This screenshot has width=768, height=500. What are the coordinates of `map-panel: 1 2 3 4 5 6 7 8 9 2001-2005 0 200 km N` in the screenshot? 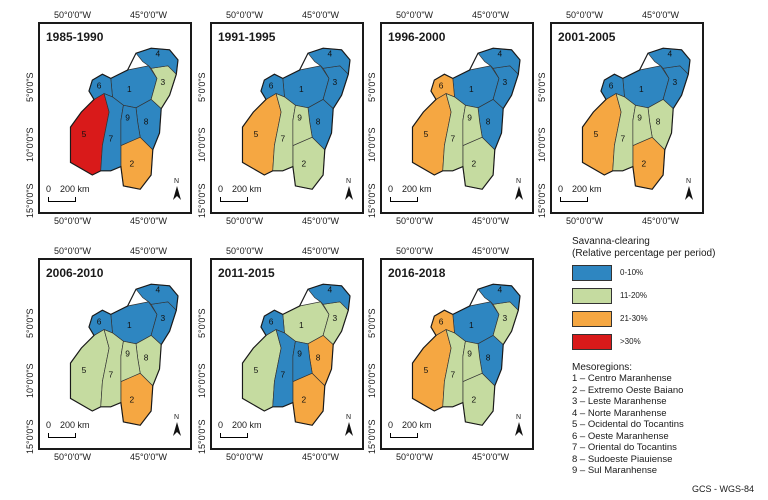 It's located at (627, 118).